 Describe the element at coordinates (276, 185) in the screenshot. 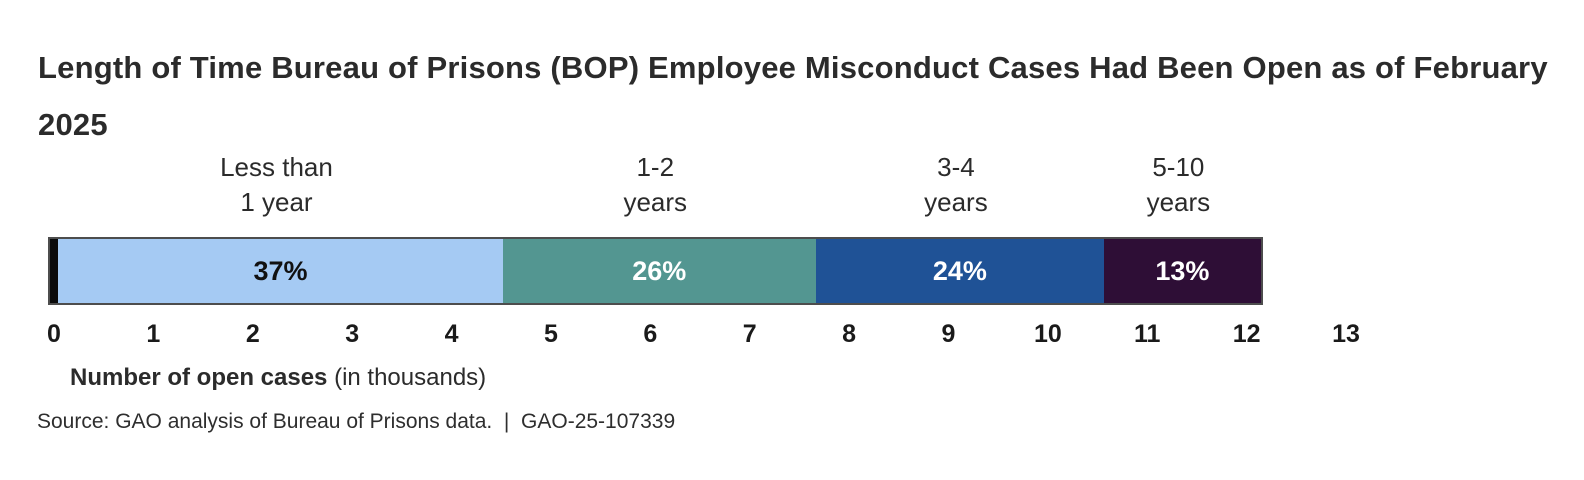

I see `category-label-less-than-1-year: Less than 1 year` at that location.